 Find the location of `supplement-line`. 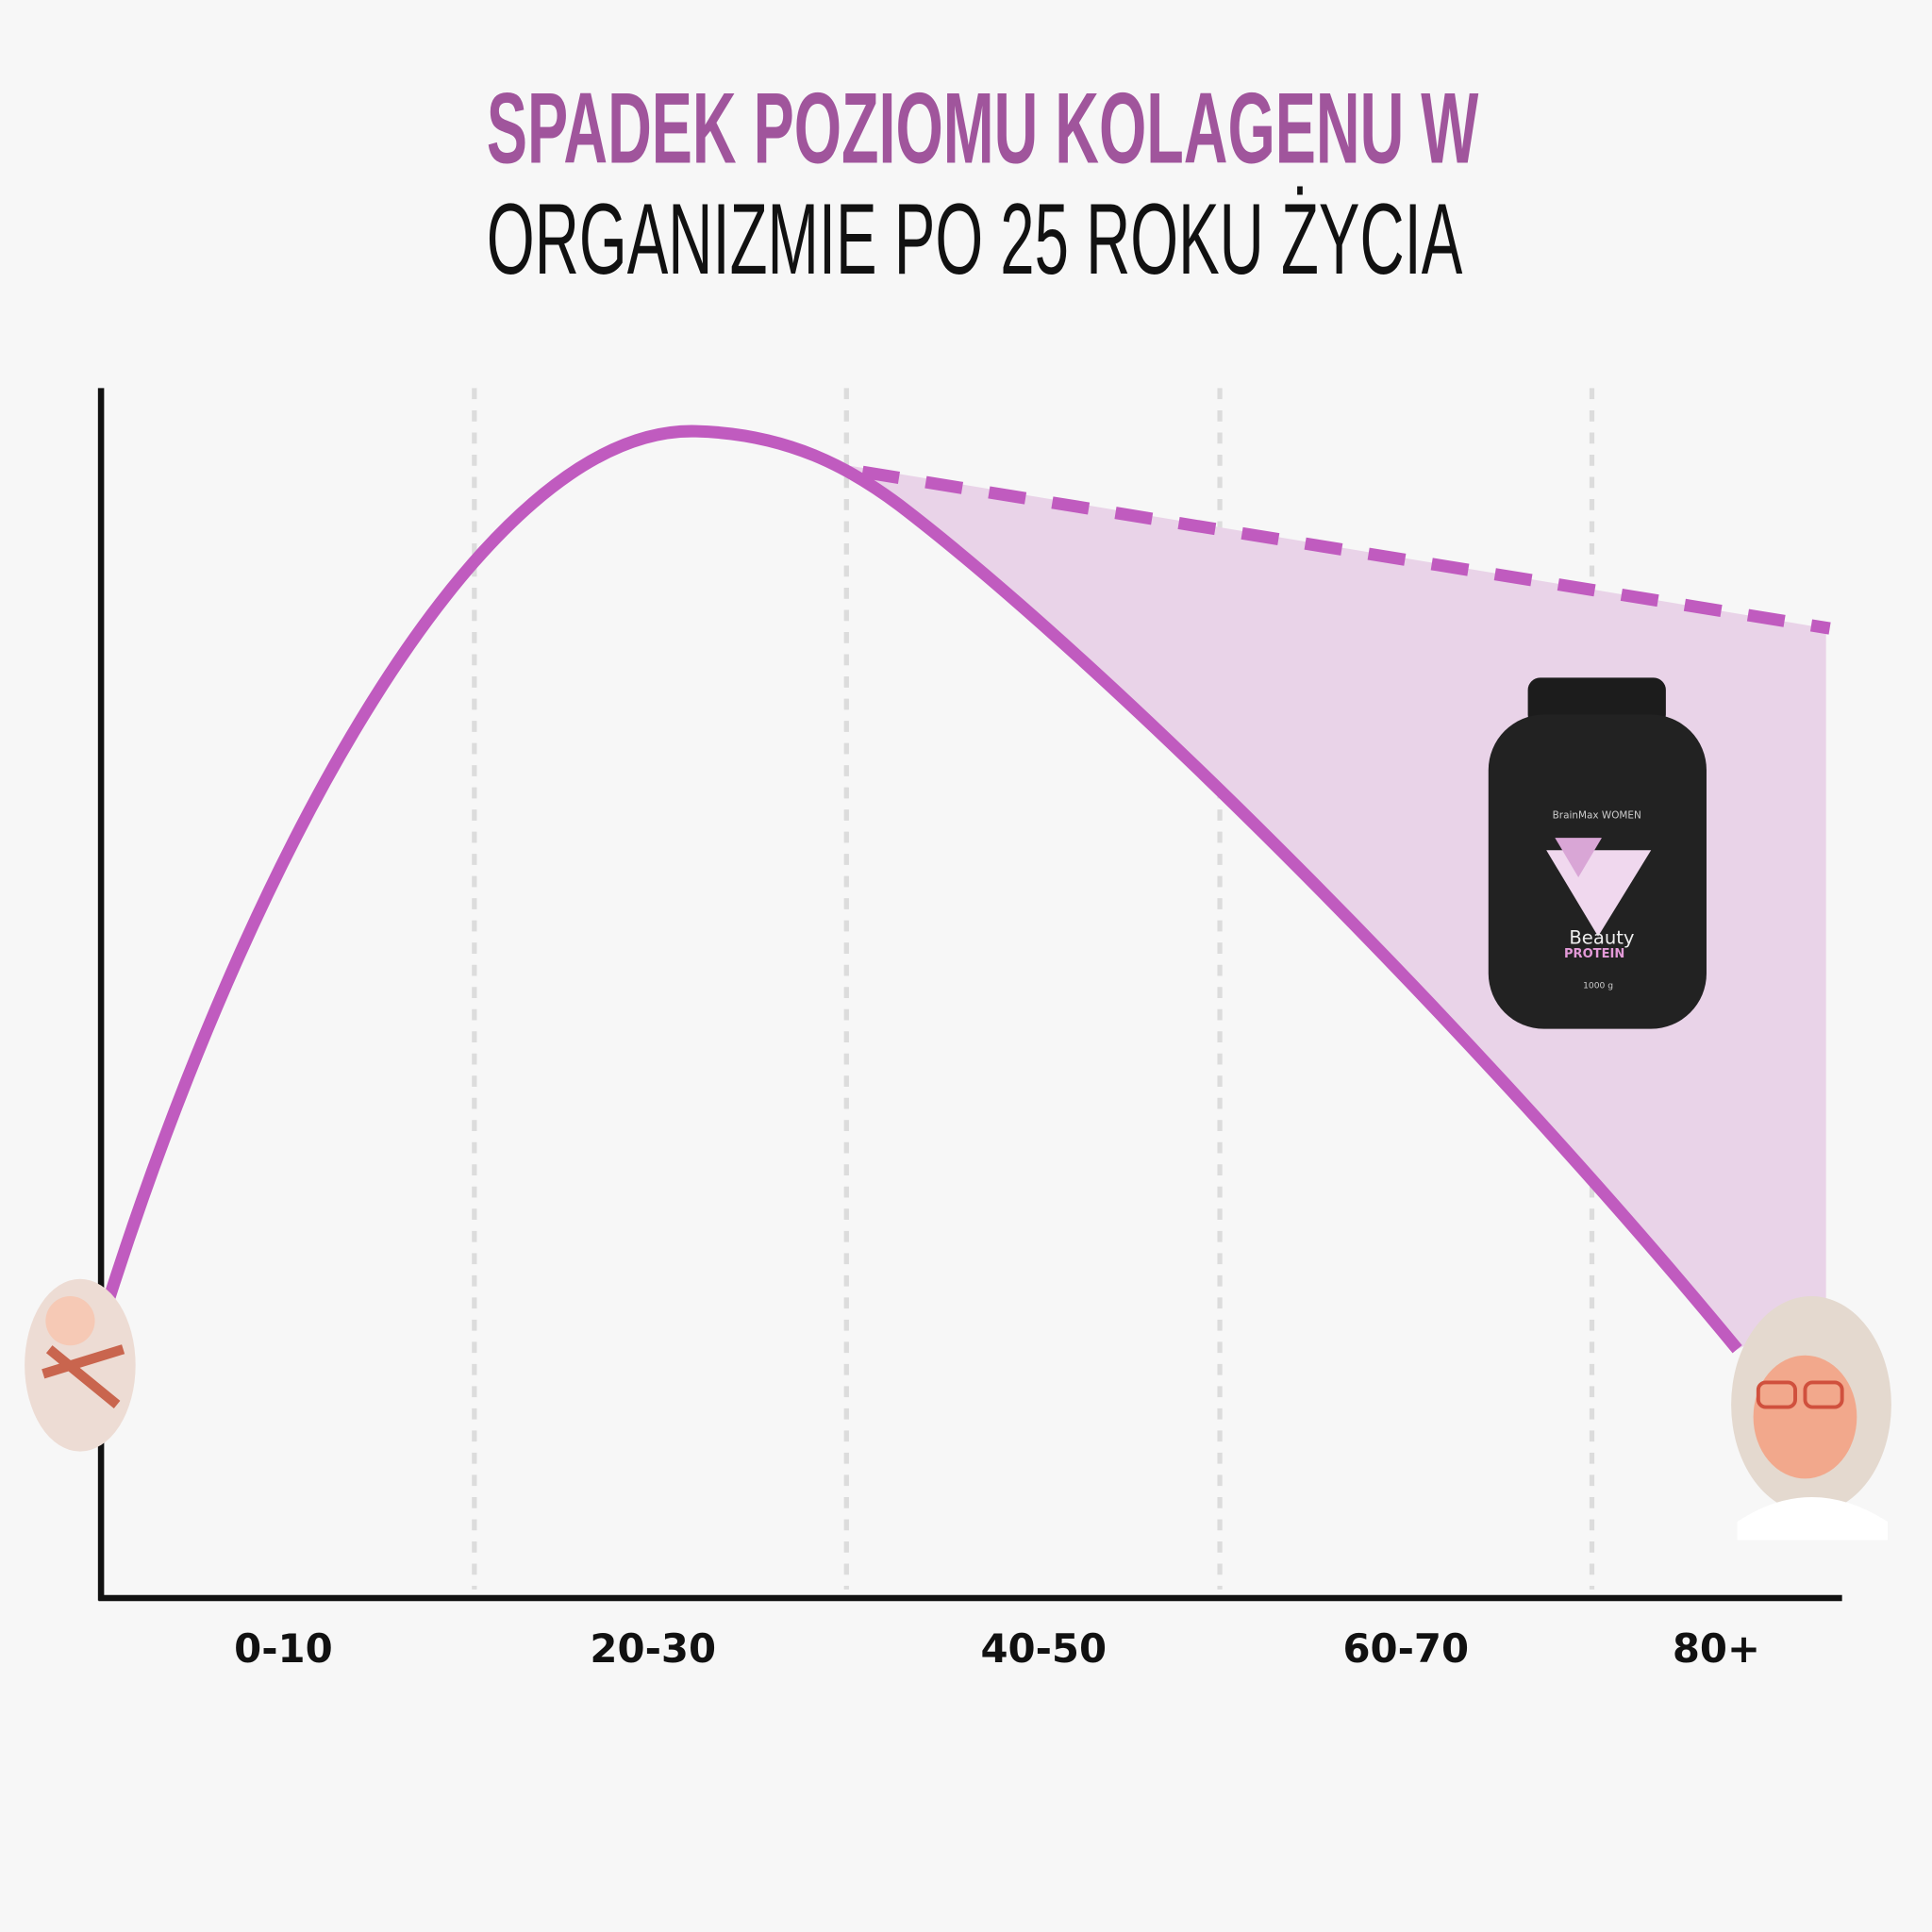

supplement-line is located at coordinates (1346, 550).